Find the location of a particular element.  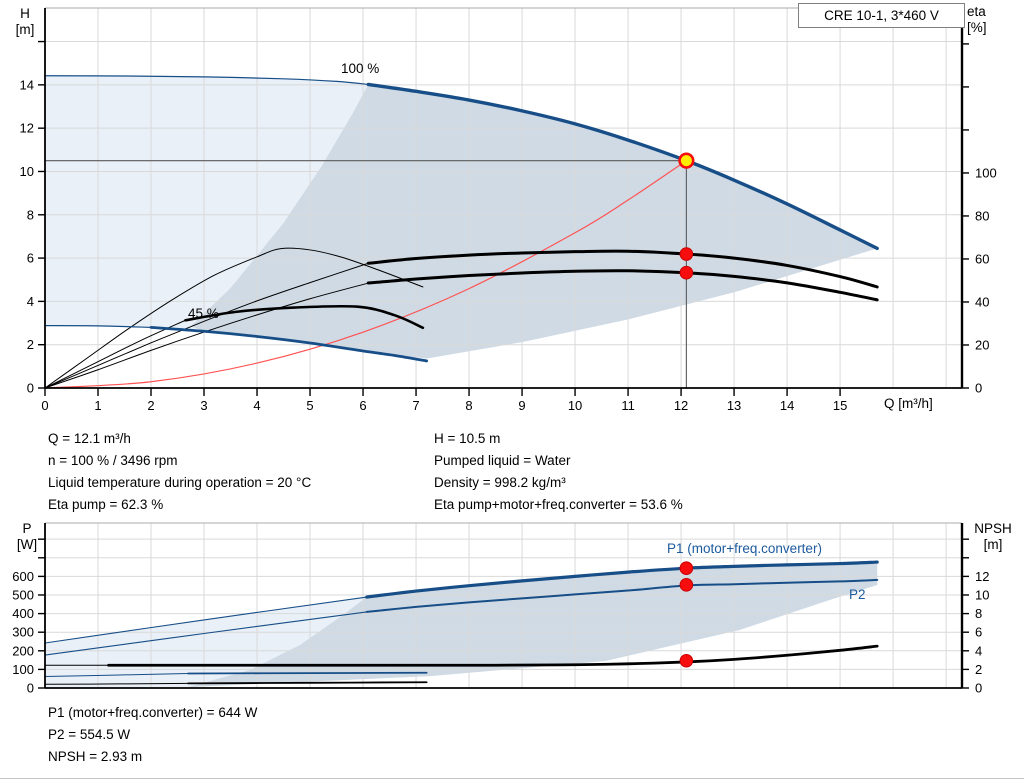

power-duty-envelope is located at coordinates (533, 625).